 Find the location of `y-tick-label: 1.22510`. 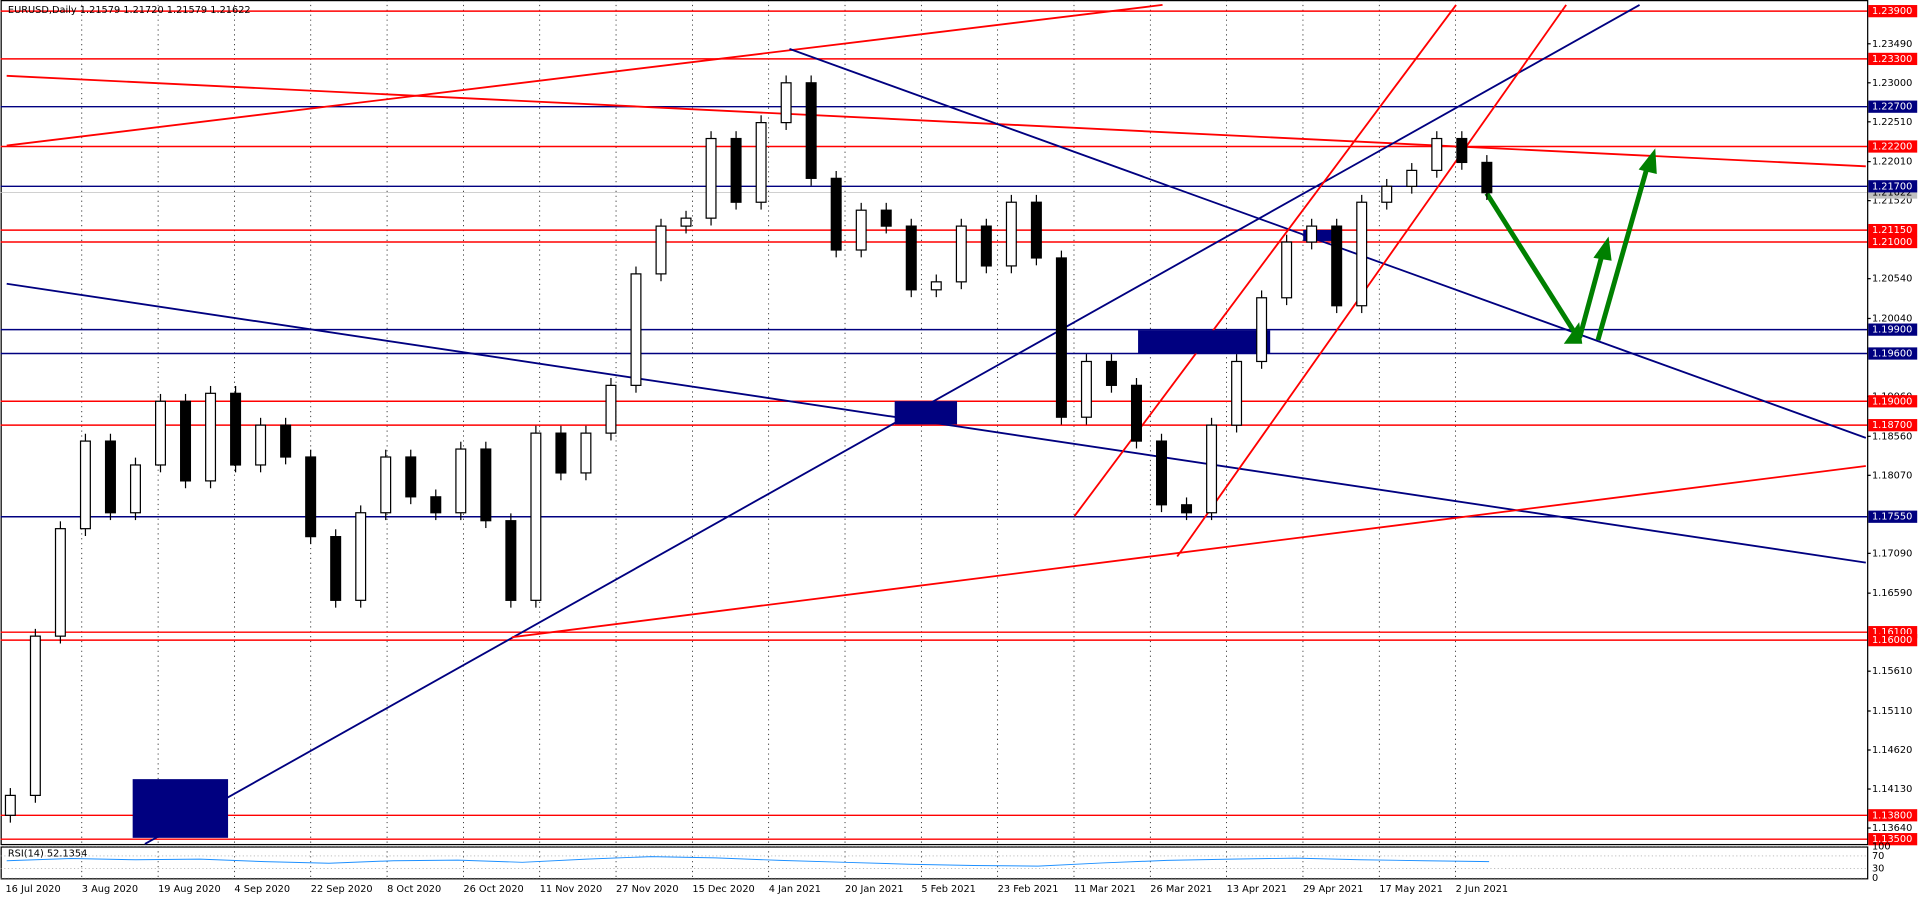

y-tick-label: 1.22510 is located at coordinates (1892, 122).